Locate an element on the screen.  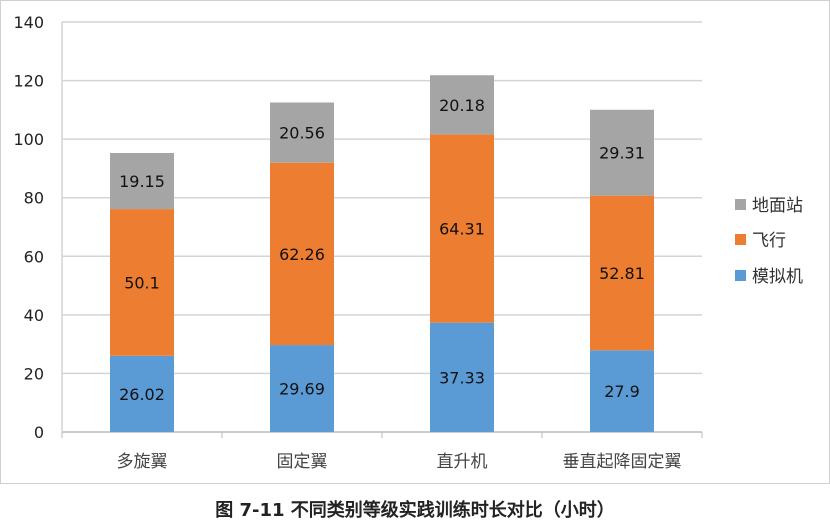
data-label: 19.15 is located at coordinates (142, 181).